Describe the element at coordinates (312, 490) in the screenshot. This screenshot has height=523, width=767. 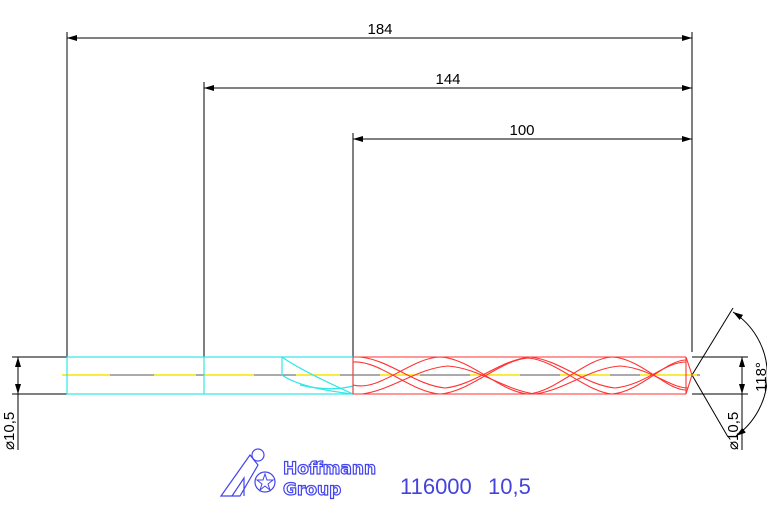
I see `svg-text: Group` at that location.